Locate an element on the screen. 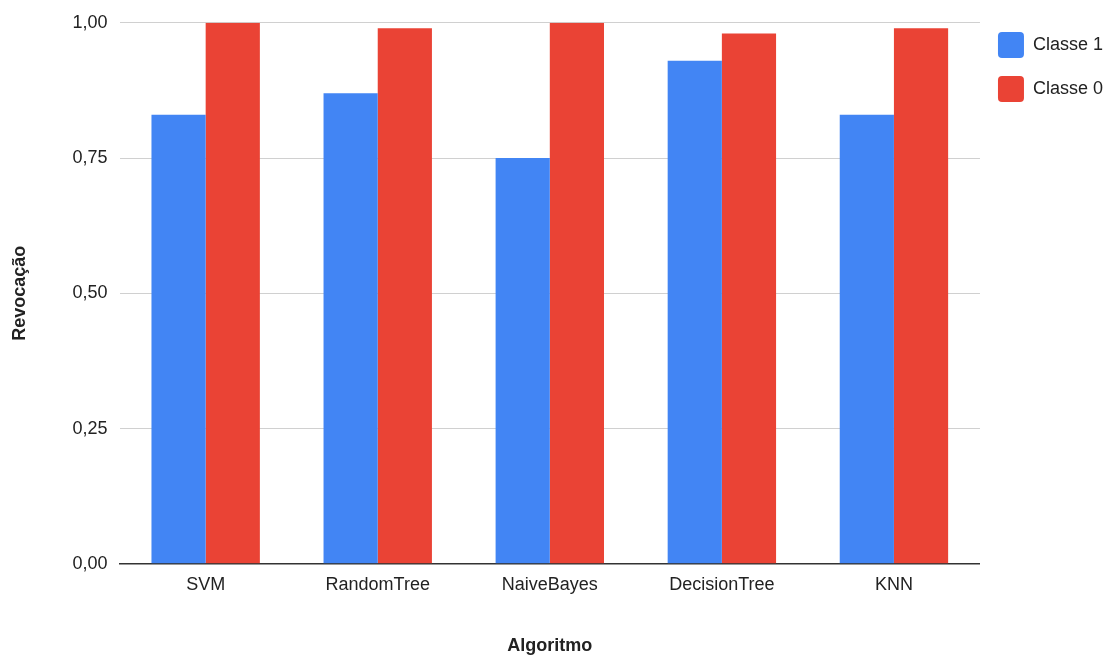  x-tick-label: RandomTree is located at coordinates (377, 583).